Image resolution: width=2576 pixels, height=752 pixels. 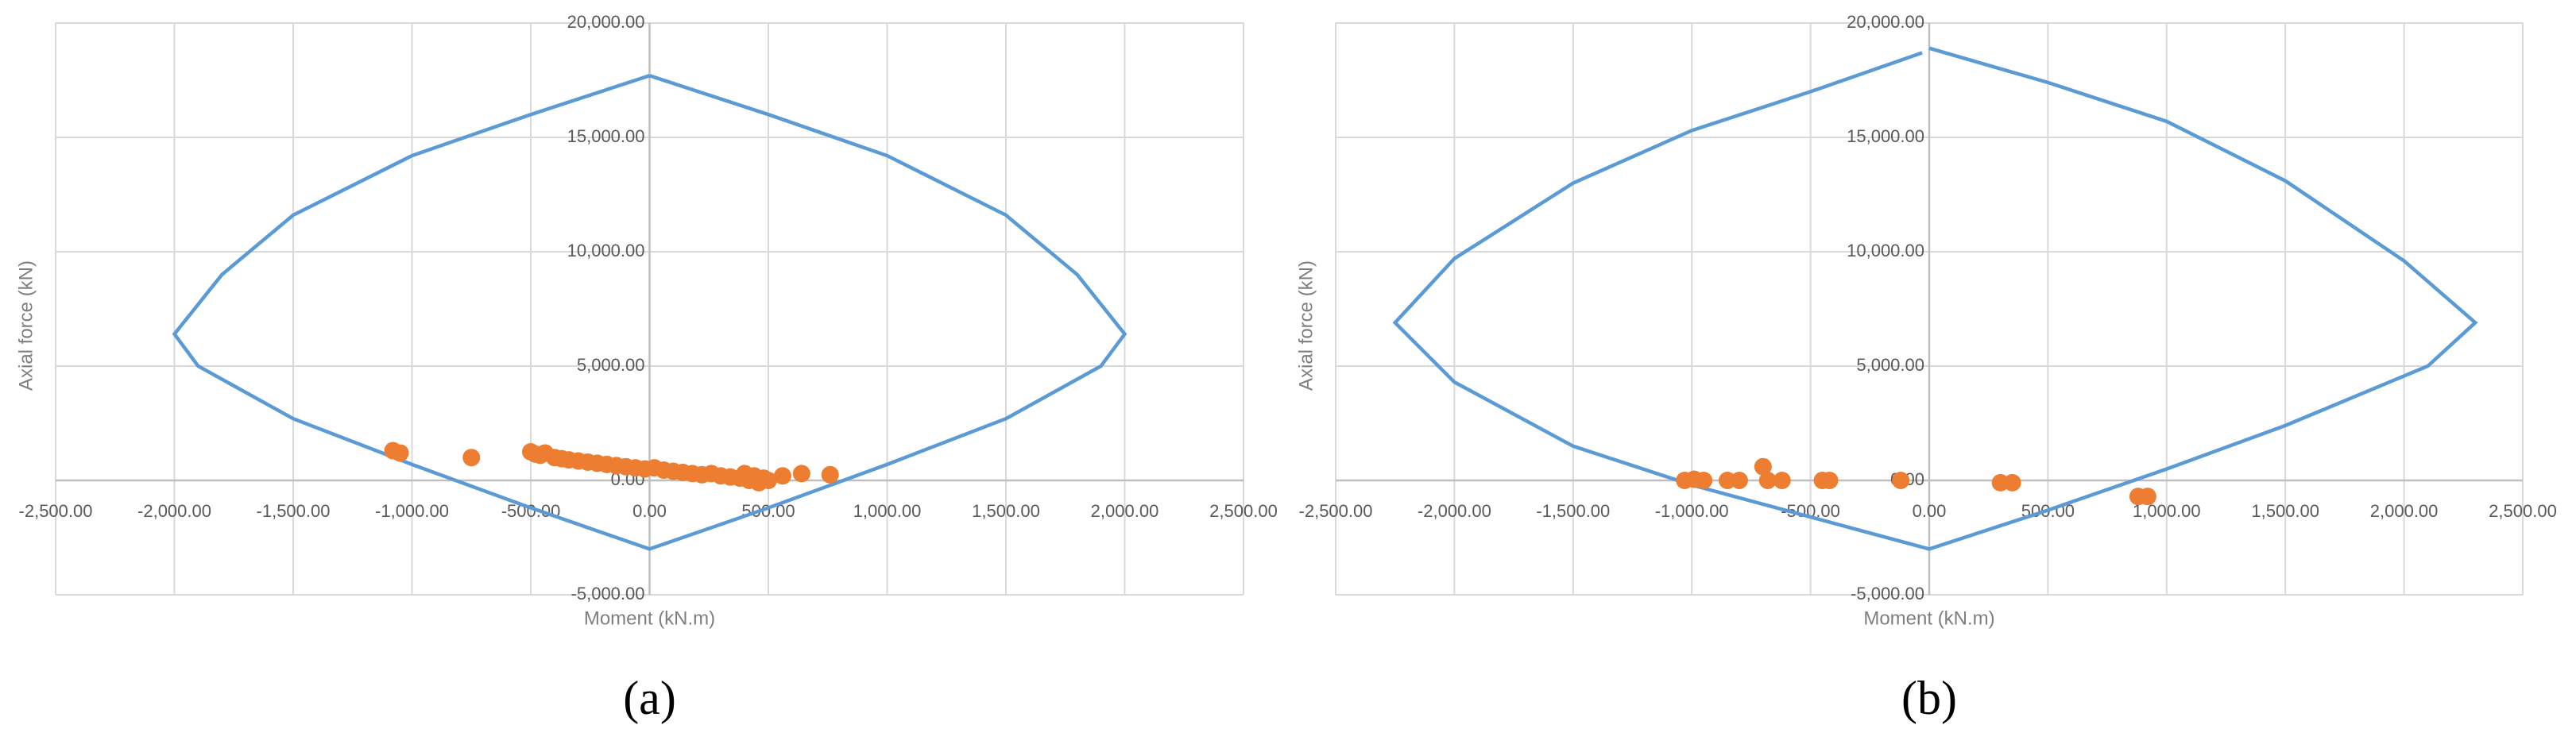 I want to click on caption: (b), so click(x=1929, y=698).